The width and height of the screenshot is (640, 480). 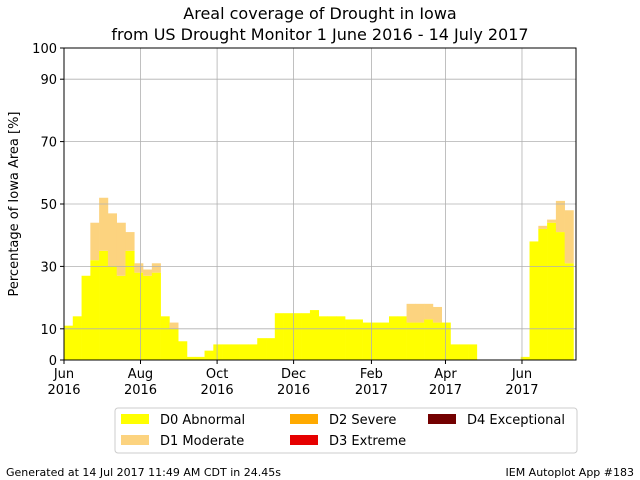 I want to click on legend-label: D0 Abnormal, so click(x=202, y=420).